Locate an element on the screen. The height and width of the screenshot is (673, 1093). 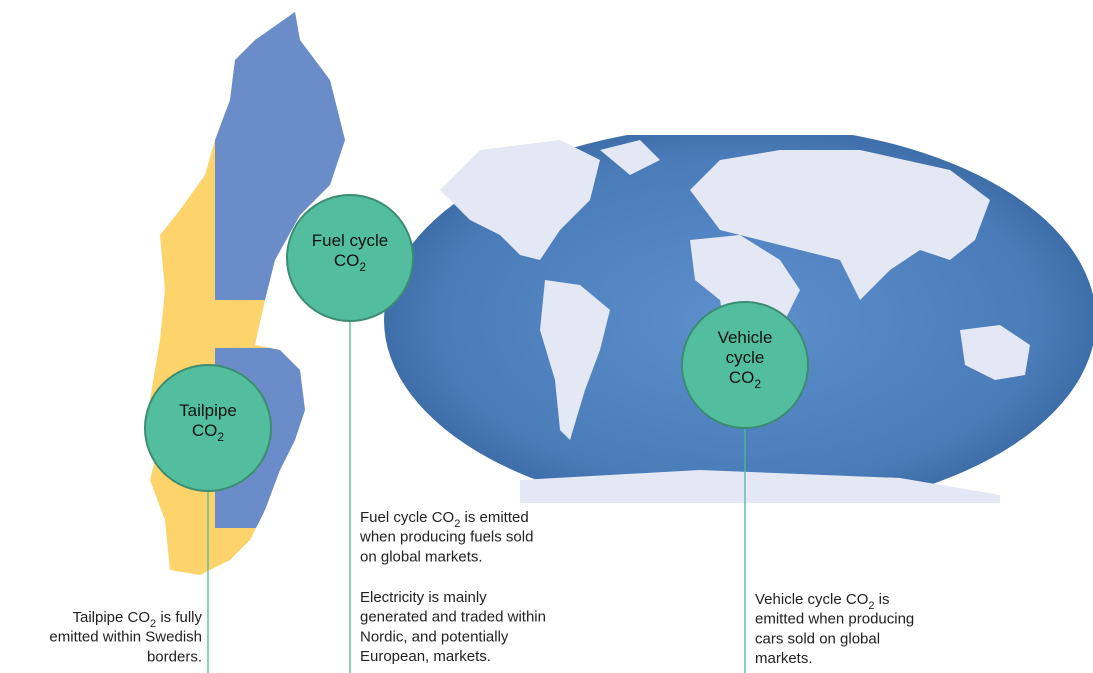
note-line-text: European, markets. is located at coordinates (425, 656).